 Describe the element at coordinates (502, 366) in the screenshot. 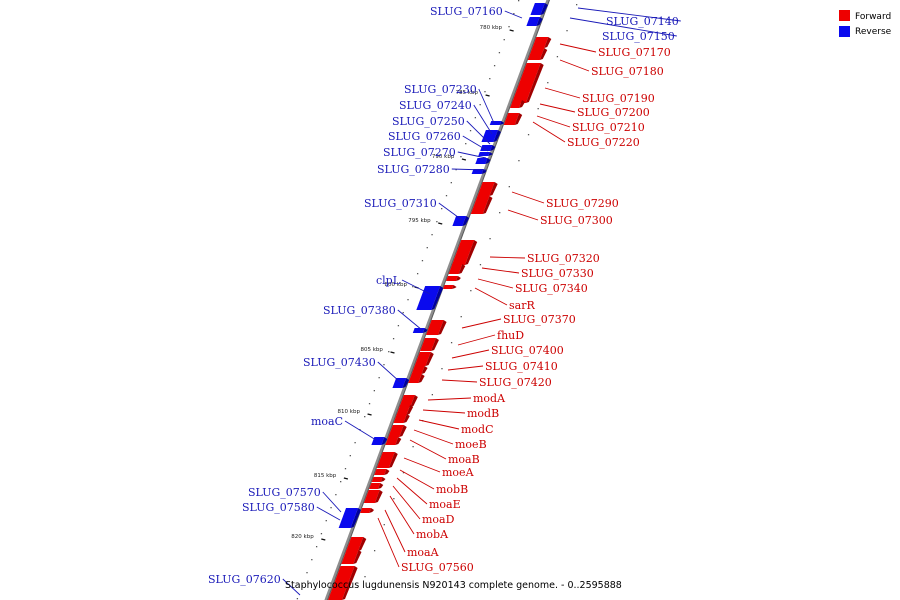

I see `forward-gene-label: SLUG_07410` at that location.